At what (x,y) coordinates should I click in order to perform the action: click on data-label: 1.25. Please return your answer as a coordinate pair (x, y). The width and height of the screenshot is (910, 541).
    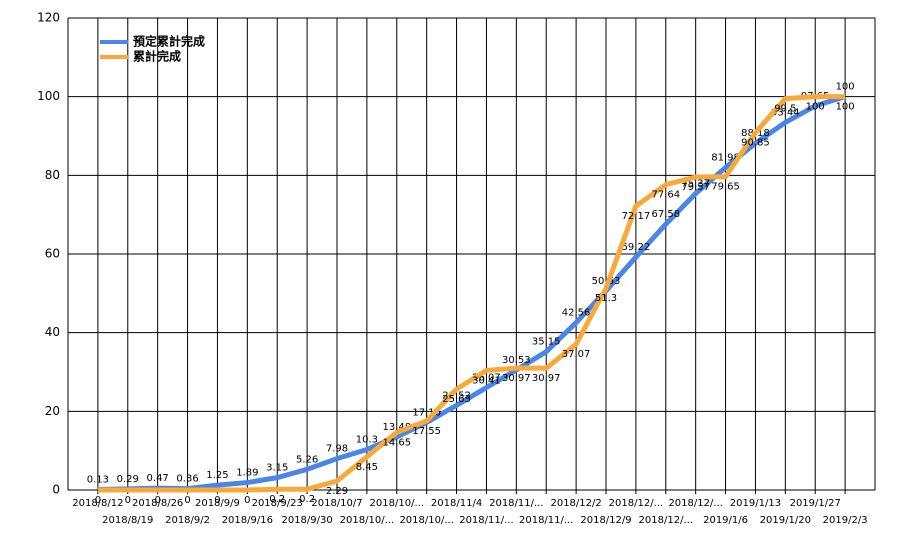
    Looking at the image, I should click on (217, 475).